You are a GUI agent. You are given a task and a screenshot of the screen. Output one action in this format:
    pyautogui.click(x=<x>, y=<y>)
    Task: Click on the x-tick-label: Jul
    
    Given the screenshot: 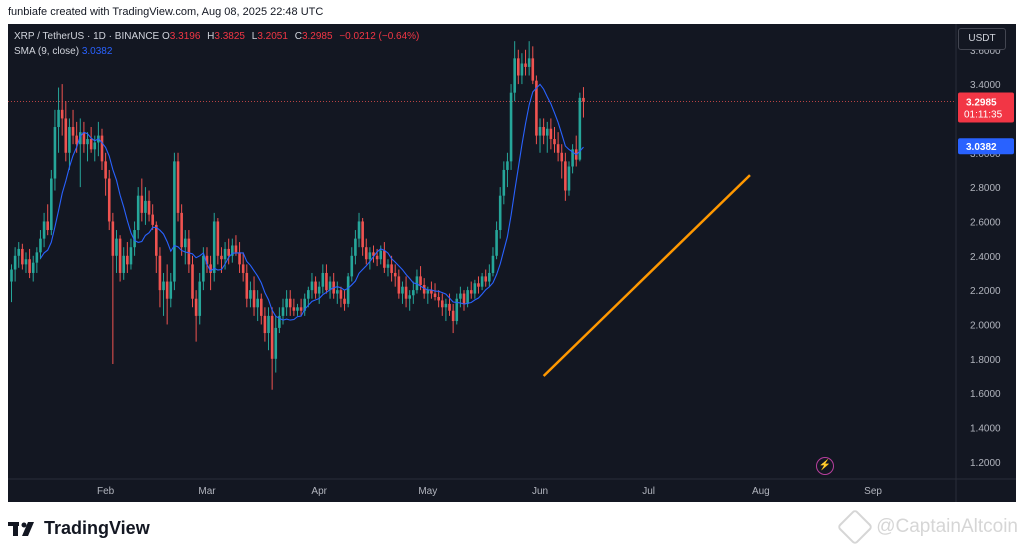 What is the action you would take?
    pyautogui.click(x=648, y=491)
    